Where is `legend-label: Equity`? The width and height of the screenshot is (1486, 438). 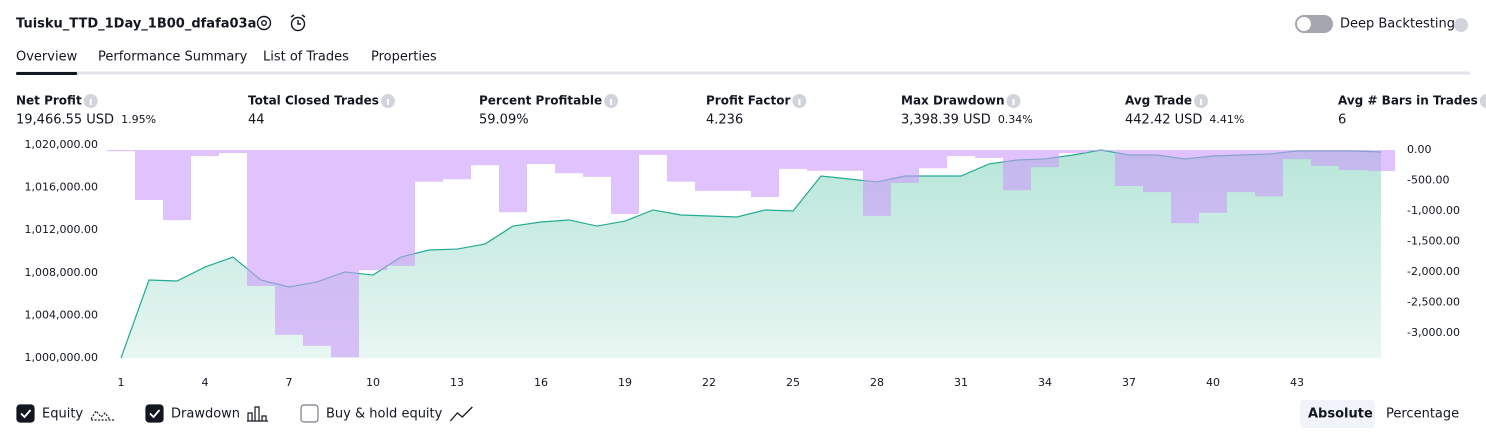 legend-label: Equity is located at coordinates (62, 414).